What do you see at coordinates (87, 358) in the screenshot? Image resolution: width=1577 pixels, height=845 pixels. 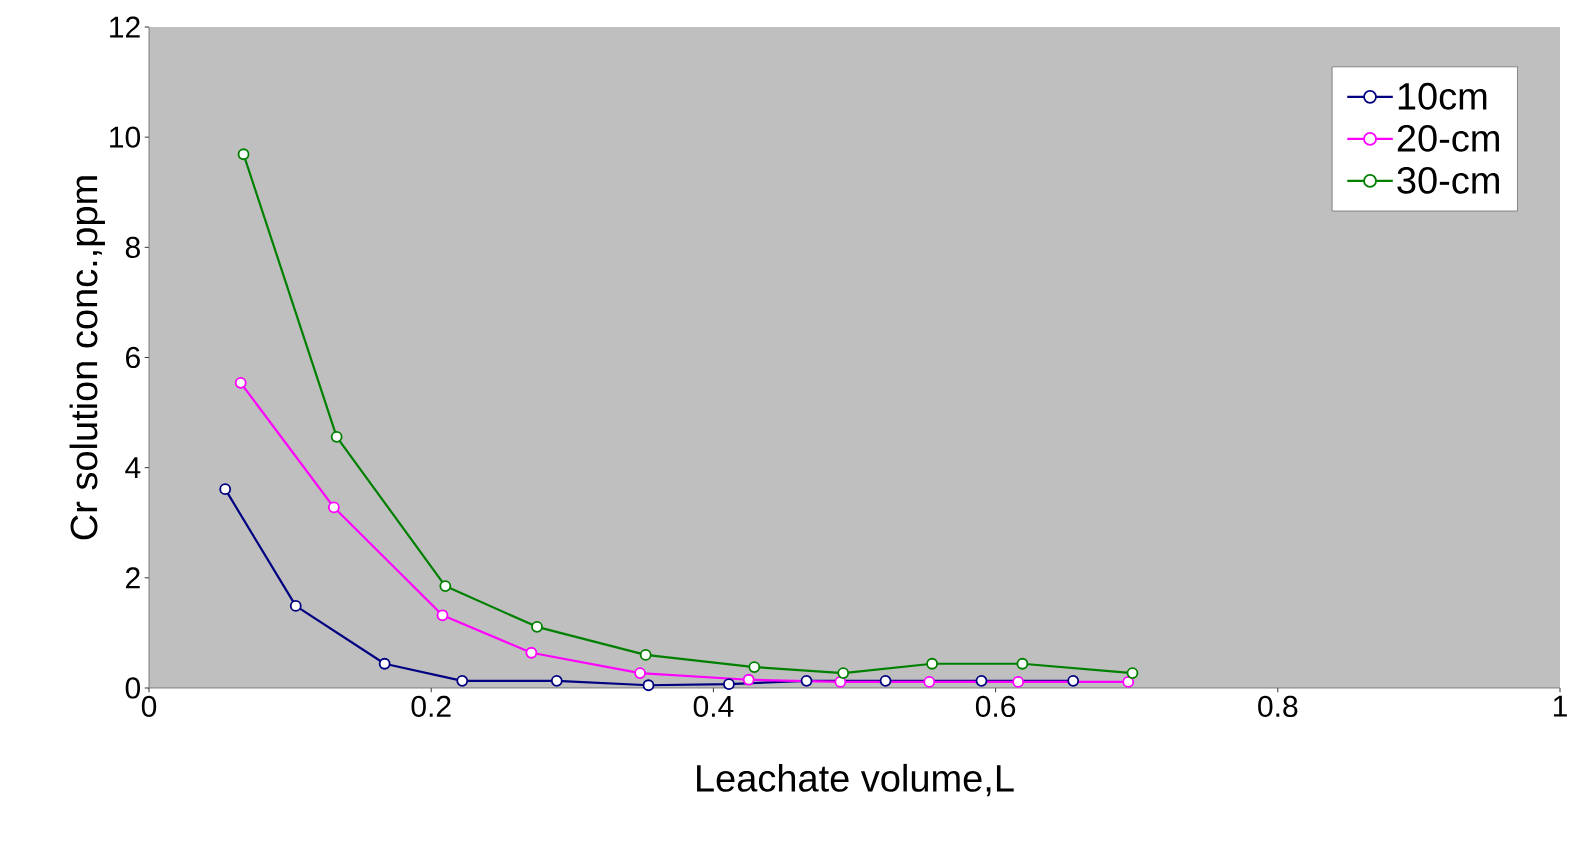 I see `y-axis-title: Cr solution conc.,ppm` at bounding box center [87, 358].